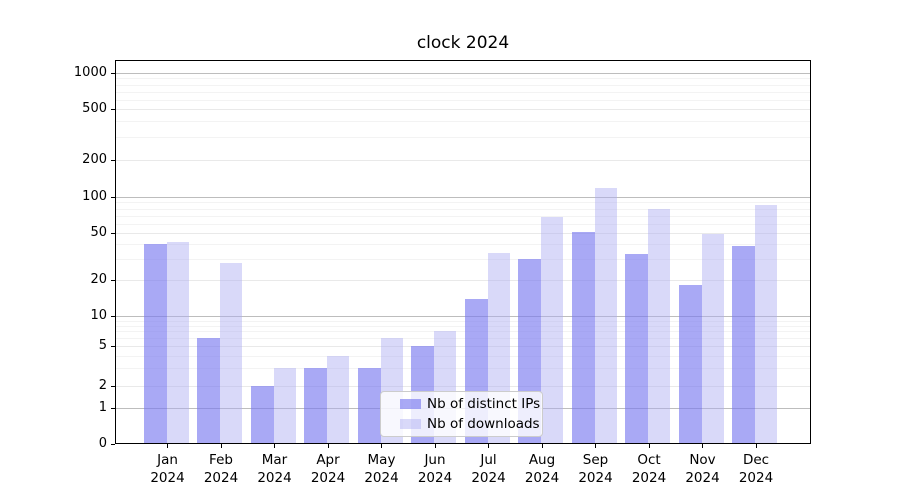 The image size is (900, 500). I want to click on legend-swatch-downloads, so click(410, 424).